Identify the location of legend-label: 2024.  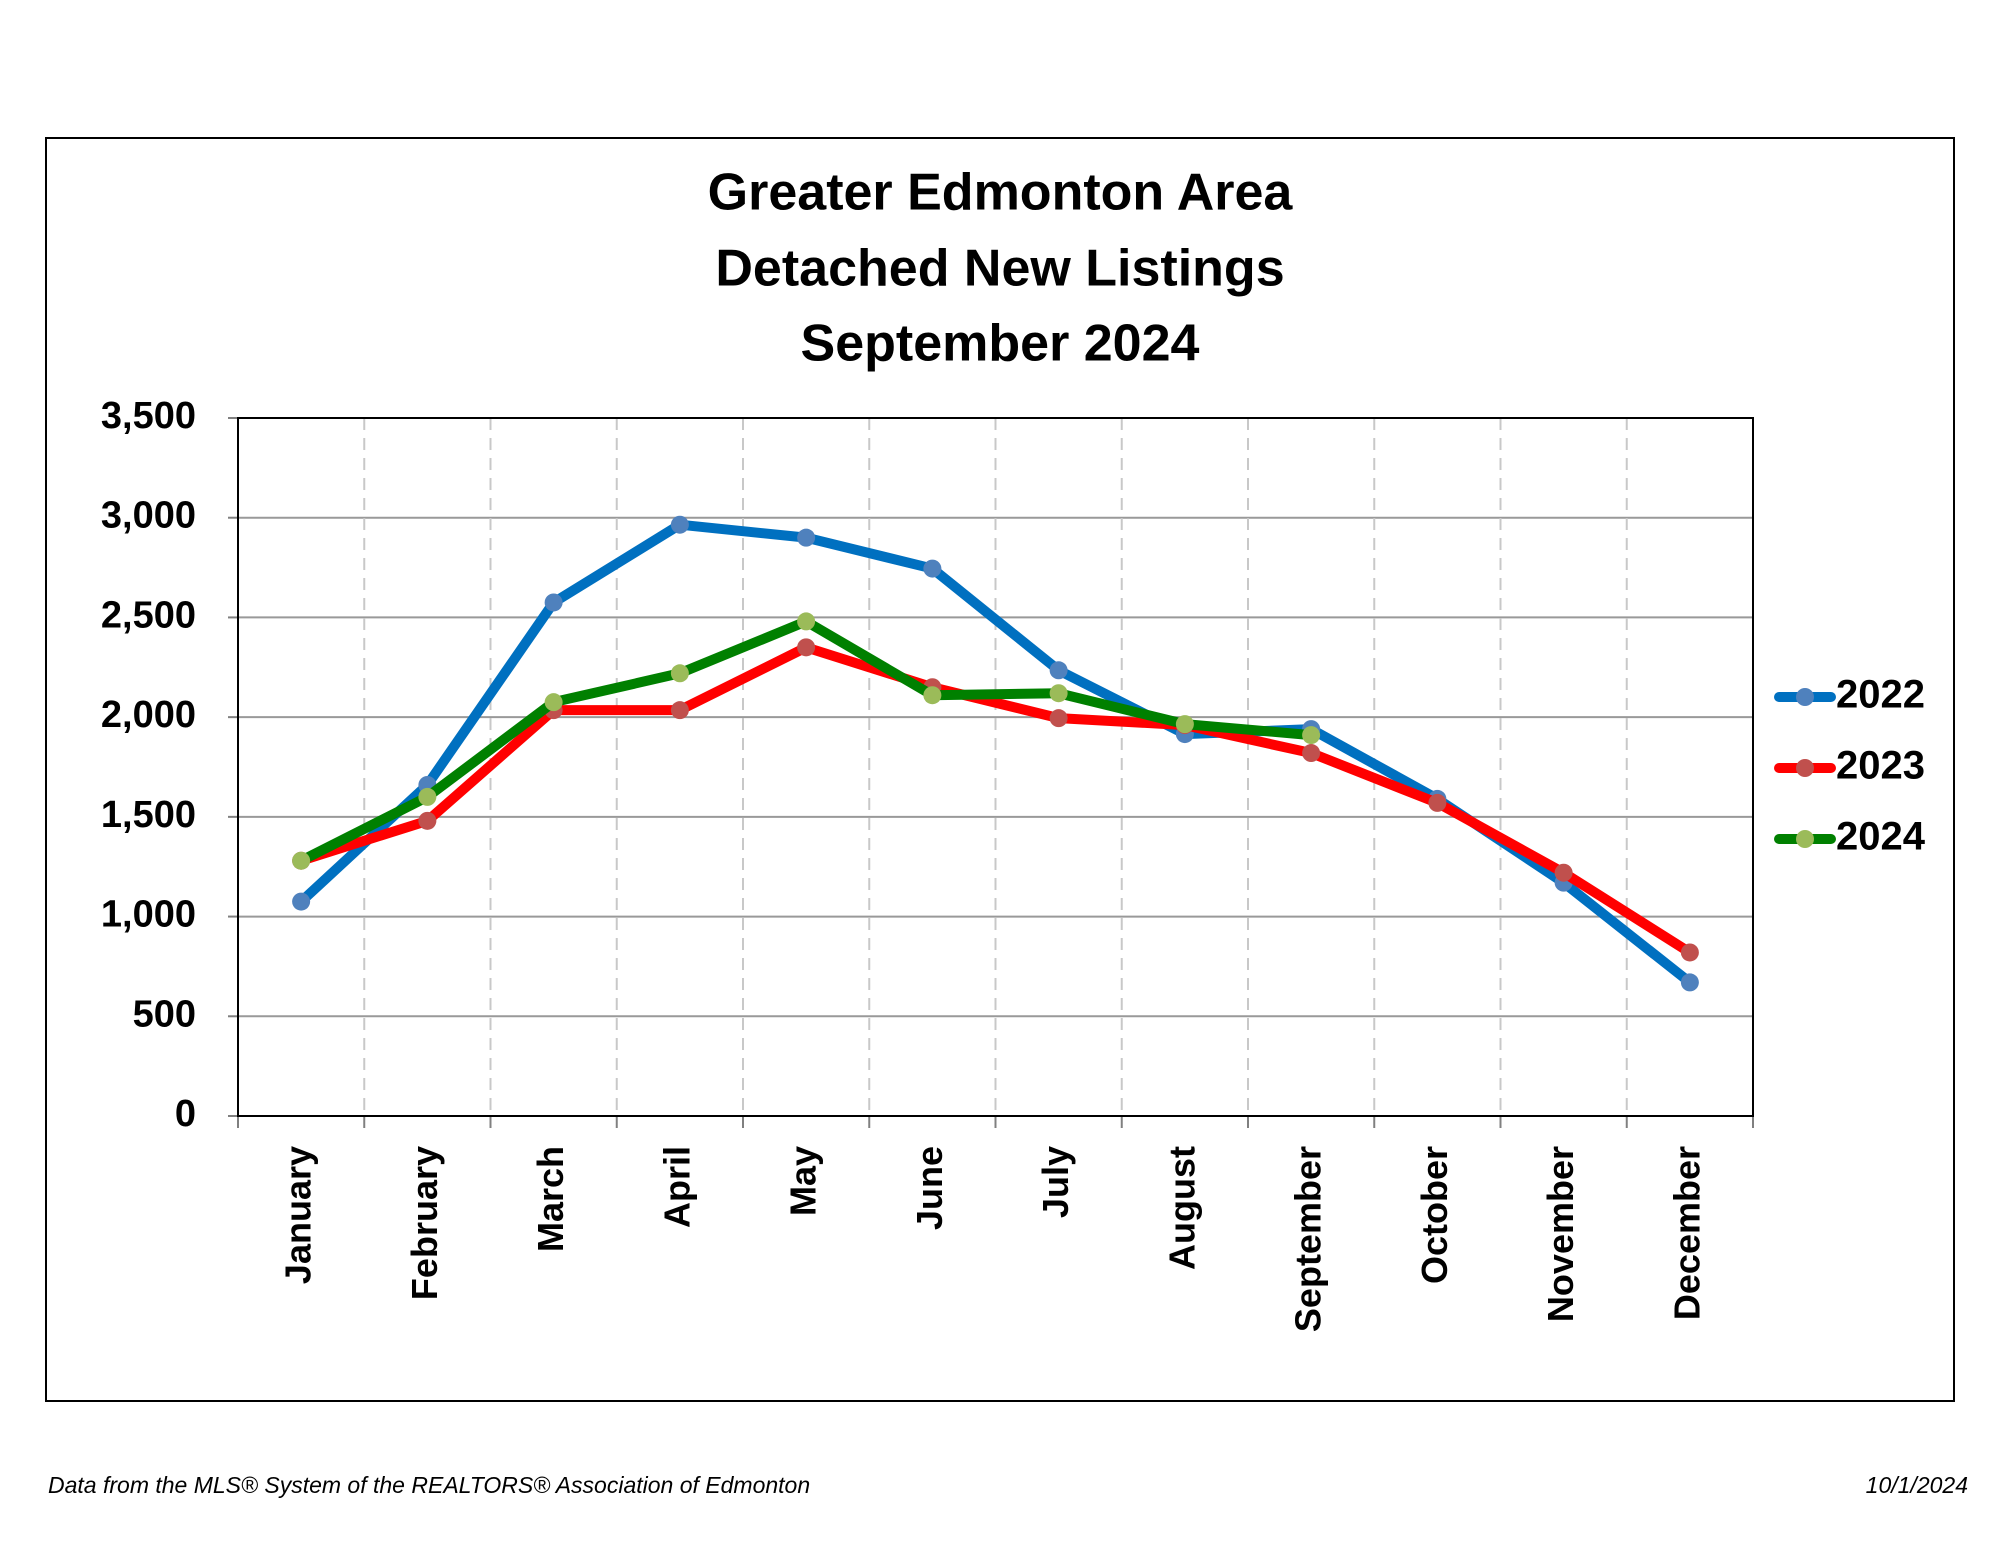
(1881, 837).